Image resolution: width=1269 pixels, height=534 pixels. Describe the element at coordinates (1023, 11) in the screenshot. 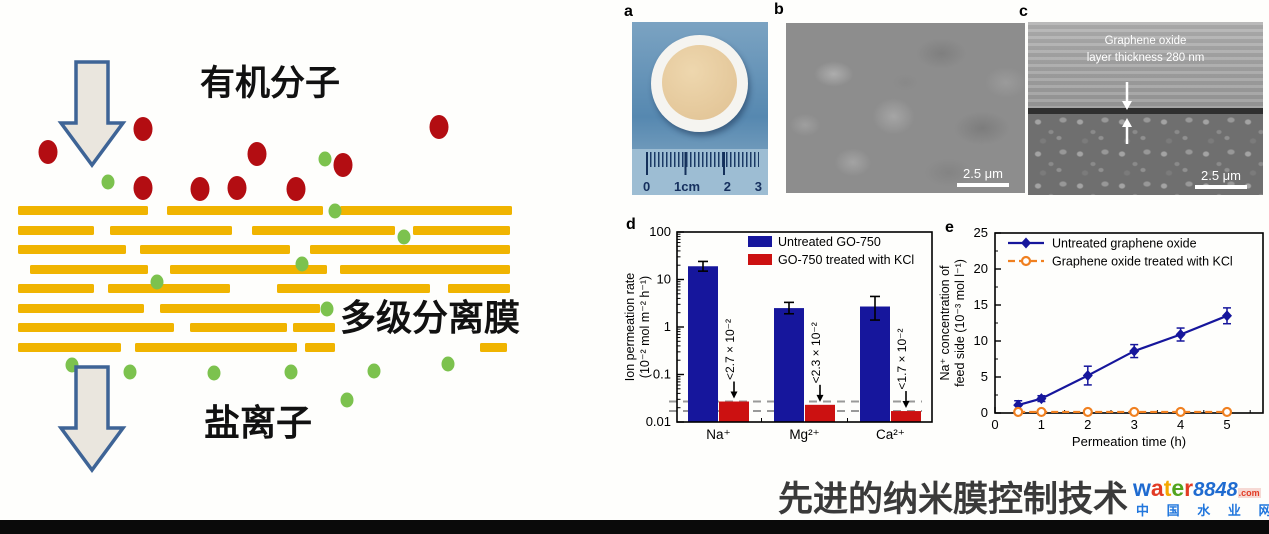

I see `panel-c-label: c` at that location.